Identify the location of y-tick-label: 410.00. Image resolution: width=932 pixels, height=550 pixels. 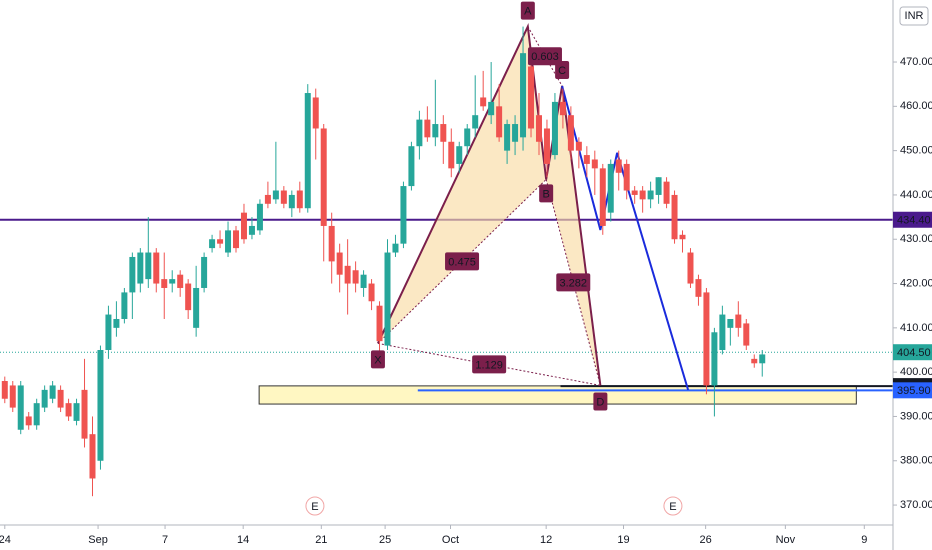
(916, 328).